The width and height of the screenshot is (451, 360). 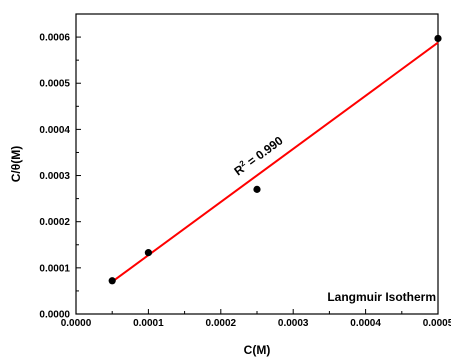 I want to click on r-squared-annotation: R2 = 0.990, so click(x=258, y=155).